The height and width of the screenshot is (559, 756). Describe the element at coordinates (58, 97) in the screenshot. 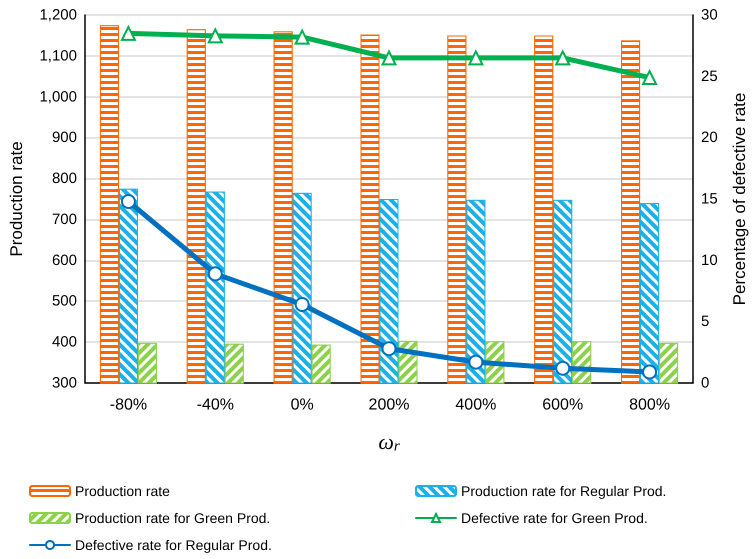

I see `y-tick-label: 1,000` at that location.